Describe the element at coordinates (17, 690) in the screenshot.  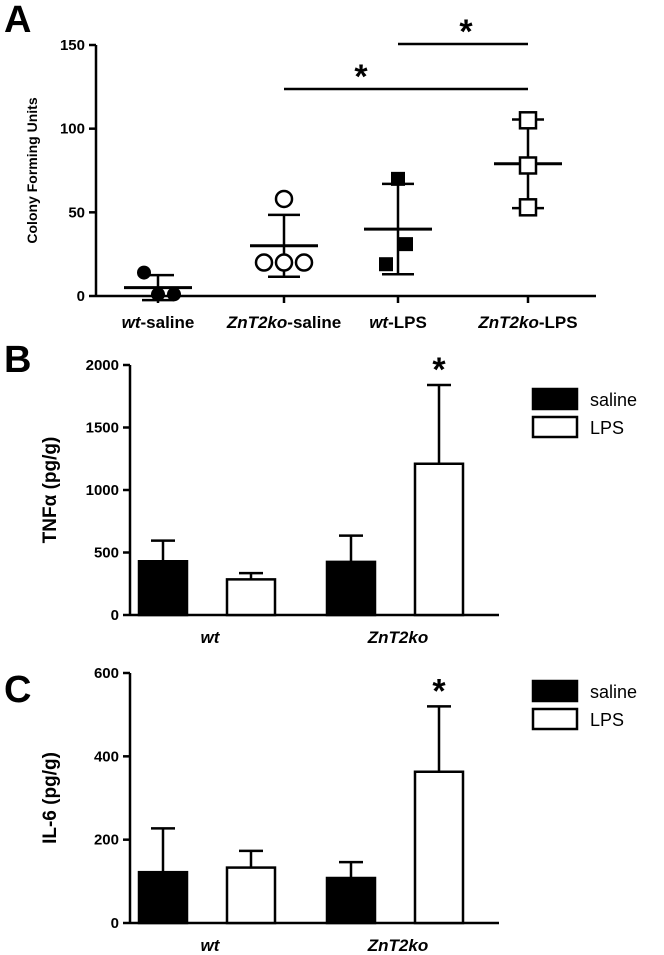
I see `panel-c-letter: C` at that location.